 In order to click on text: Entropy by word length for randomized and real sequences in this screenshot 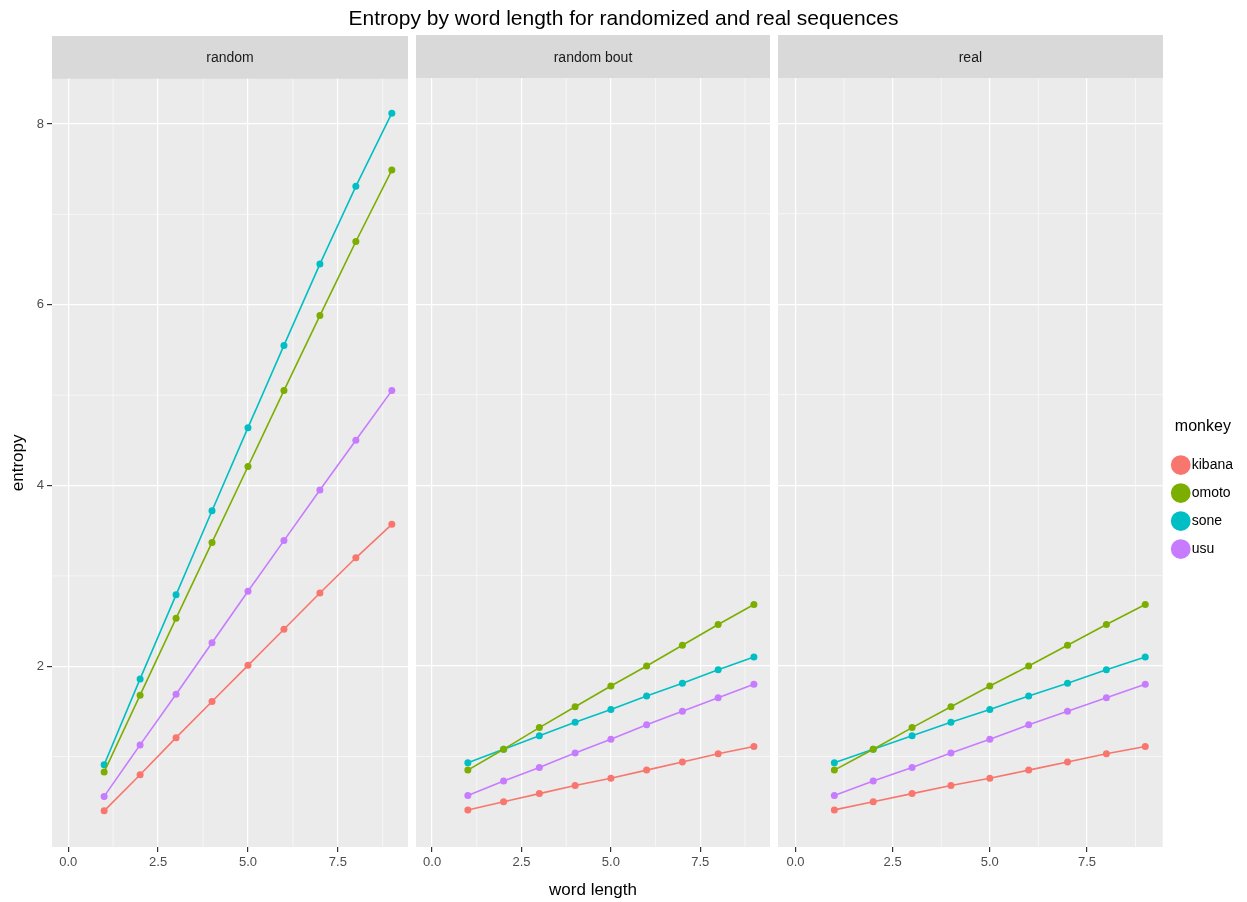, I will do `click(623, 18)`.